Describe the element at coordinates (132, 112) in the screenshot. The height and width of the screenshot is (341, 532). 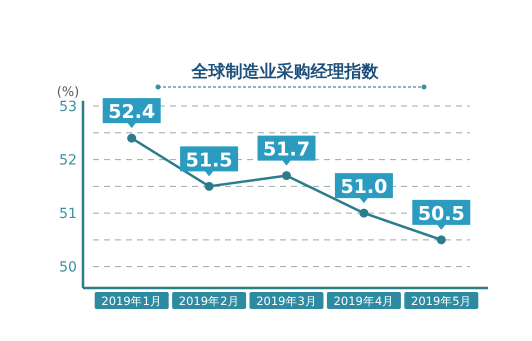
I see `data-label: 52.4` at that location.